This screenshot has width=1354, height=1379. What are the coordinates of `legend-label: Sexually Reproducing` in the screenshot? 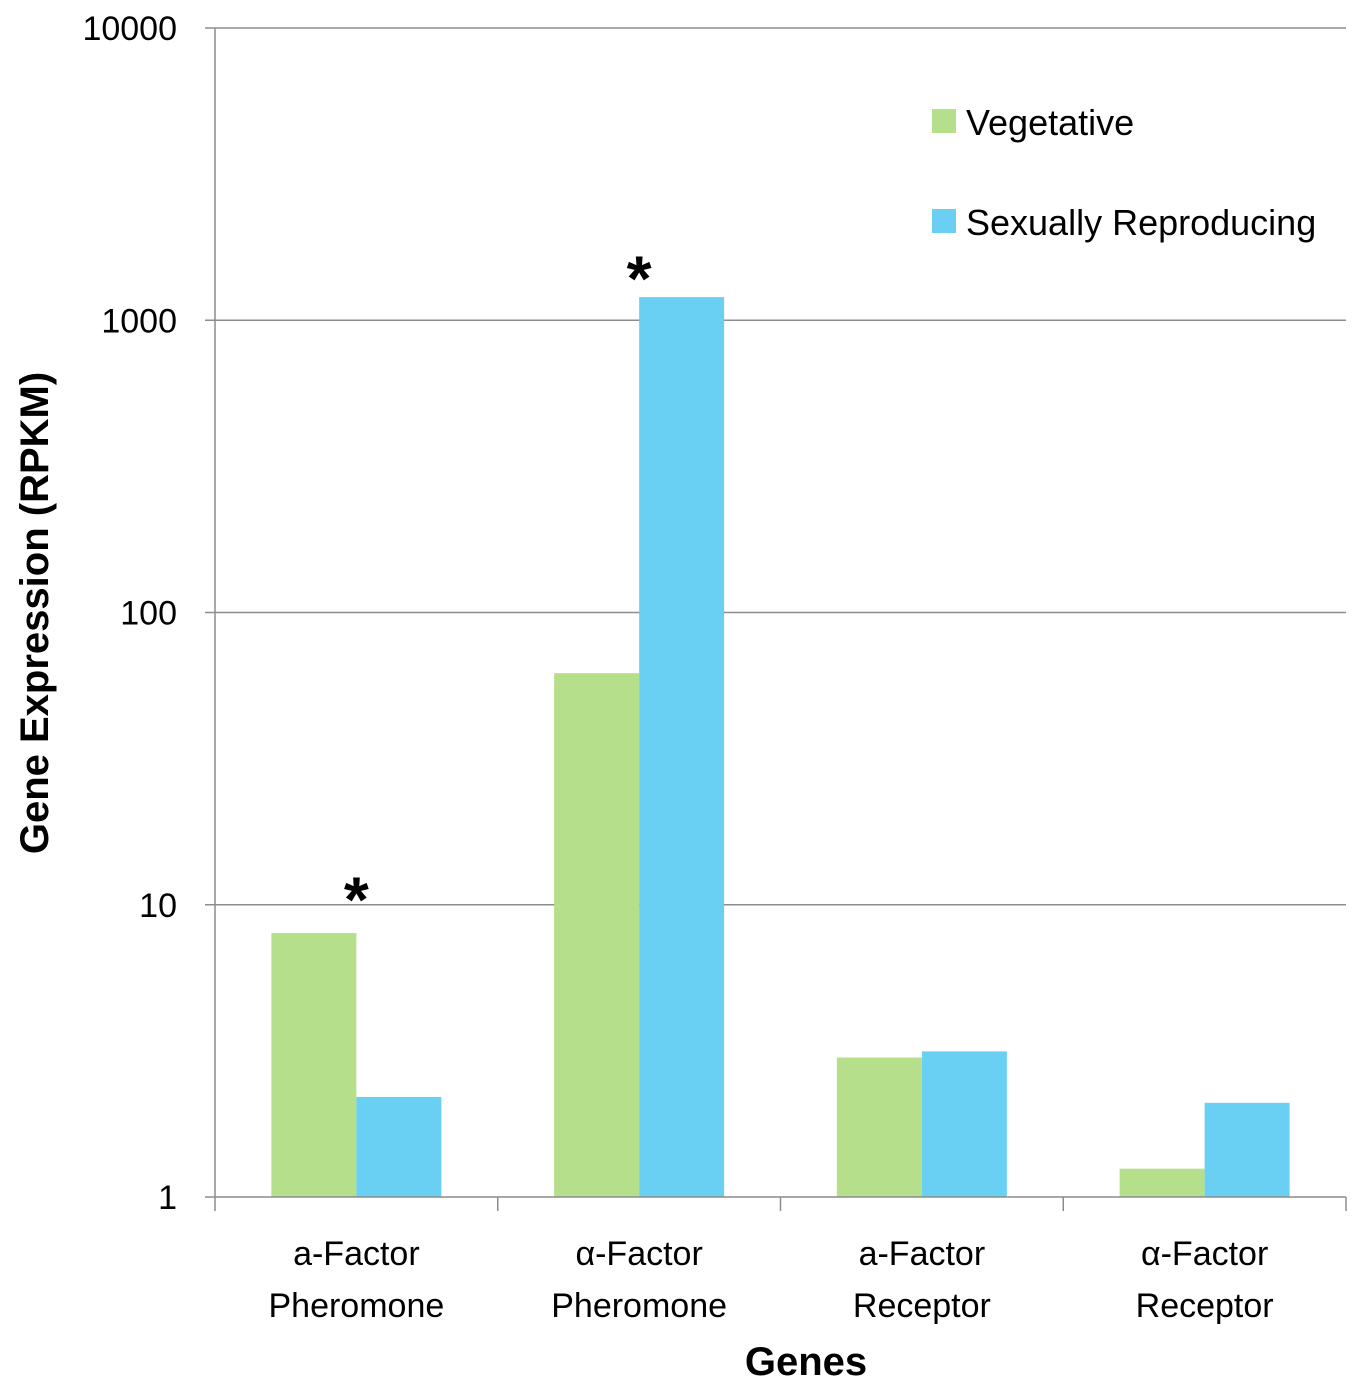 It's located at (1141, 222).